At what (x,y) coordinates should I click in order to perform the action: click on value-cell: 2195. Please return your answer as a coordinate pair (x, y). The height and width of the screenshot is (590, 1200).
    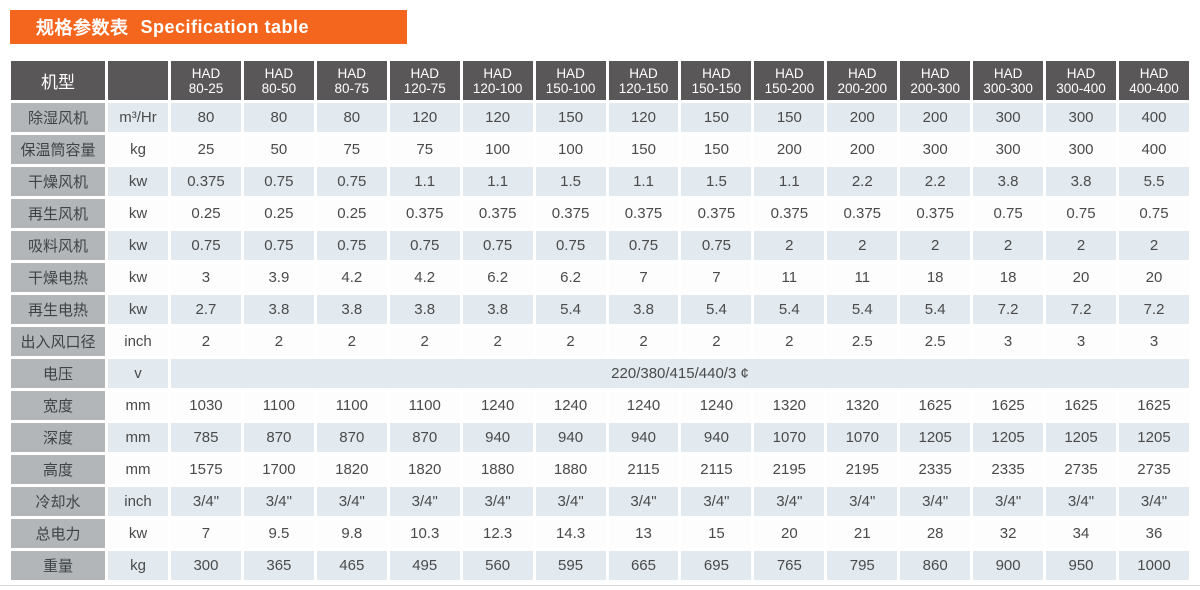
    Looking at the image, I should click on (789, 469).